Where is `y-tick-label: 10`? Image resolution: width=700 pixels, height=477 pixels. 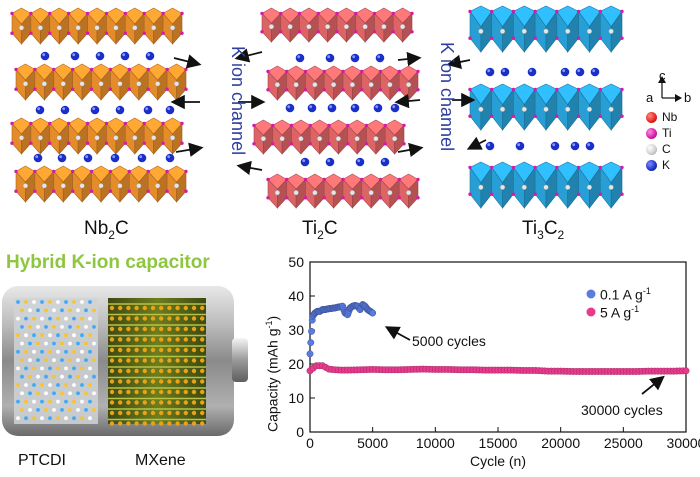
y-tick-label: 10 is located at coordinates (296, 398).